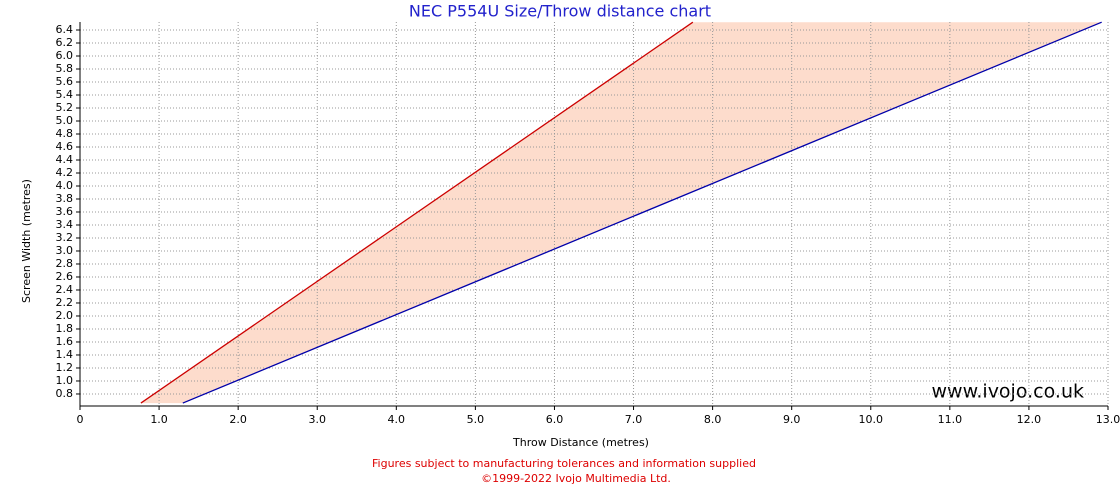 The height and width of the screenshot is (500, 1120). What do you see at coordinates (65, 315) in the screenshot?
I see `y-tick-label: 2.0` at bounding box center [65, 315].